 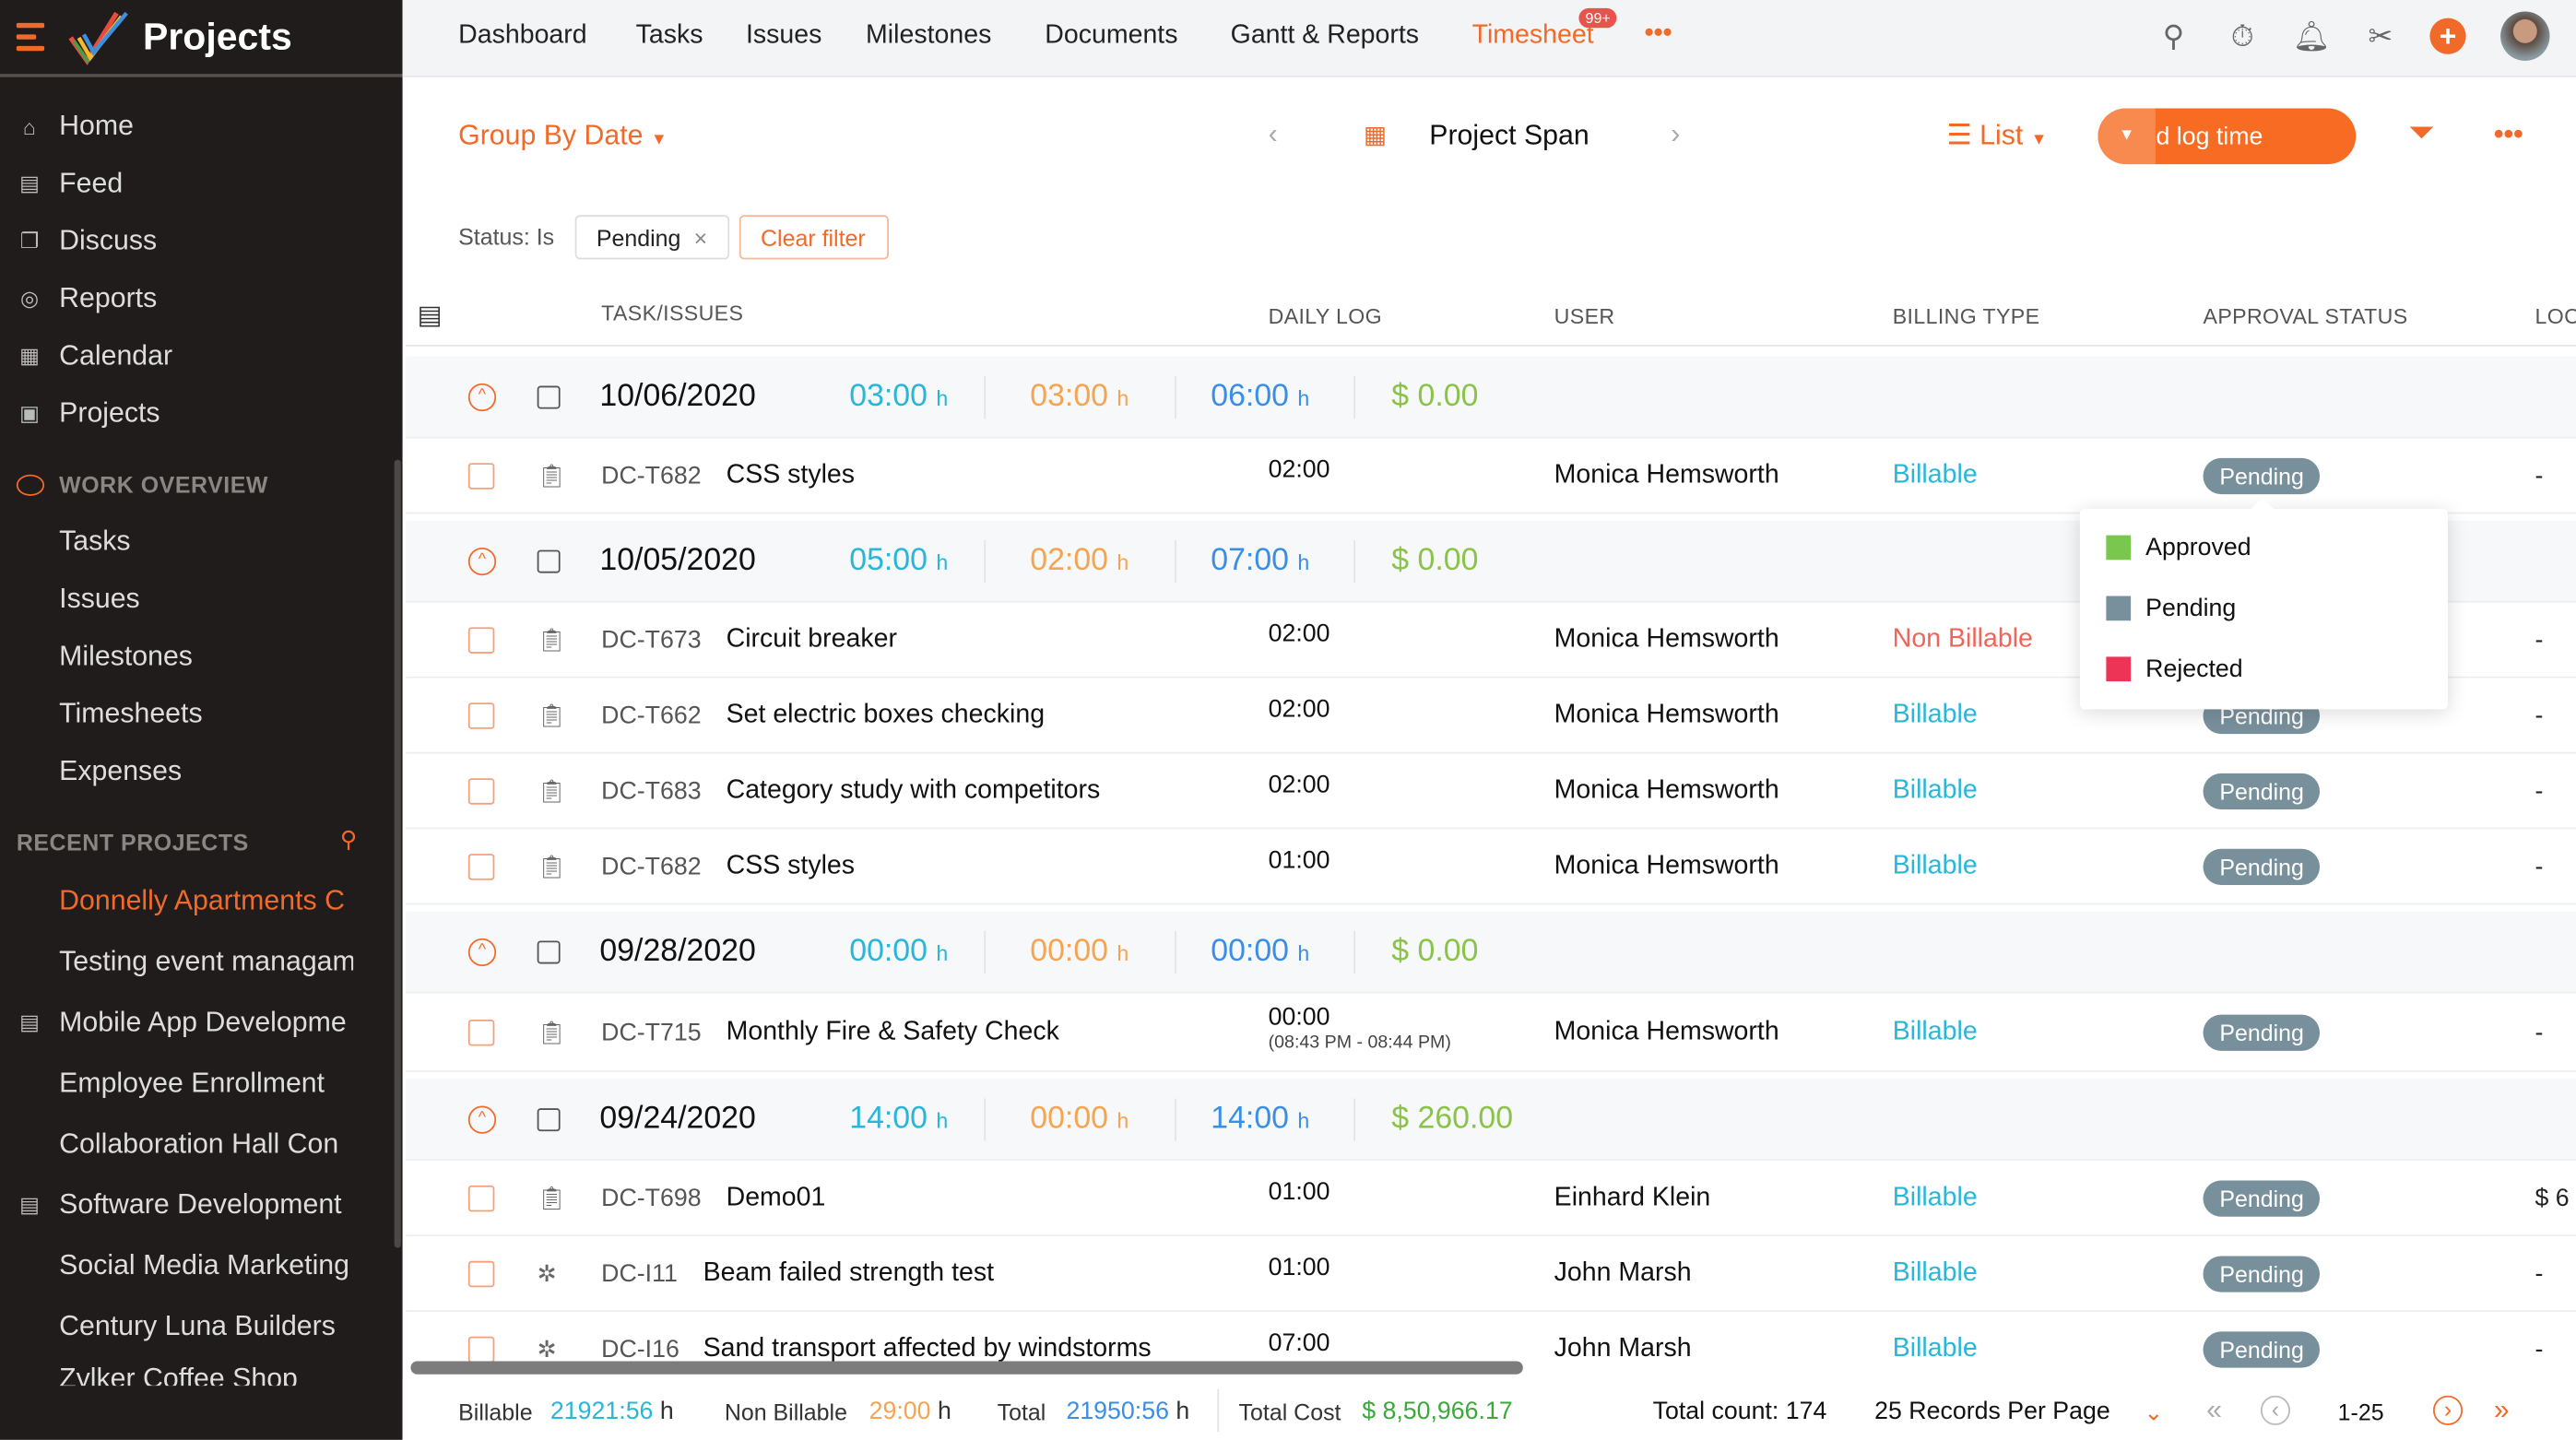 I want to click on sidebar-item-home: ⌂ Home, so click(x=197, y=125).